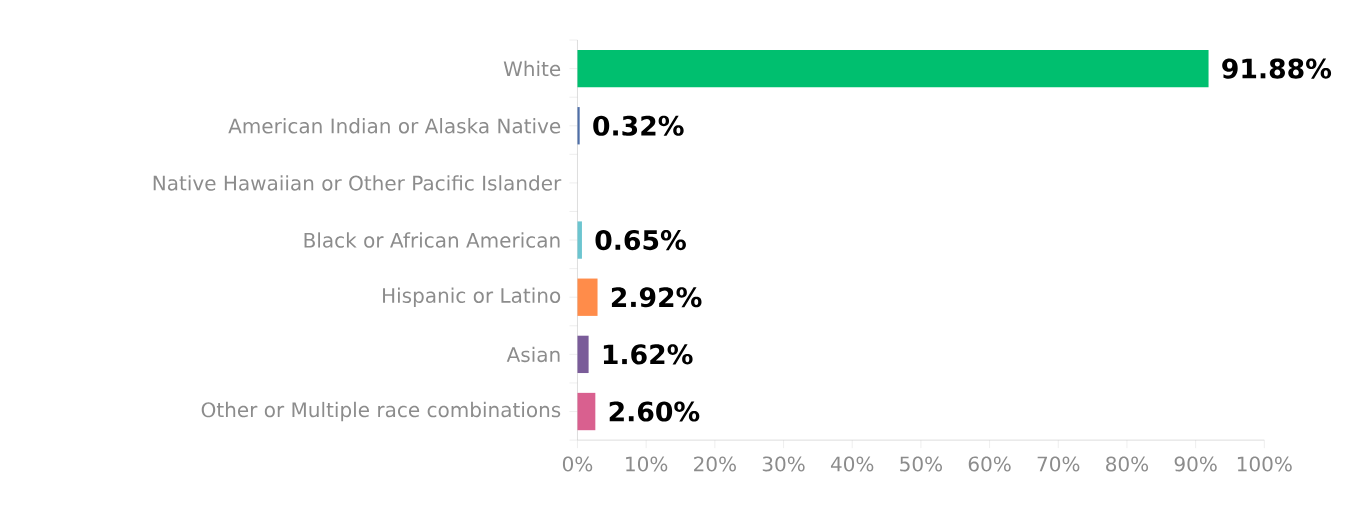 This screenshot has width=1363, height=509. Describe the element at coordinates (783, 464) in the screenshot. I see `x-tick-label: 30%` at that location.